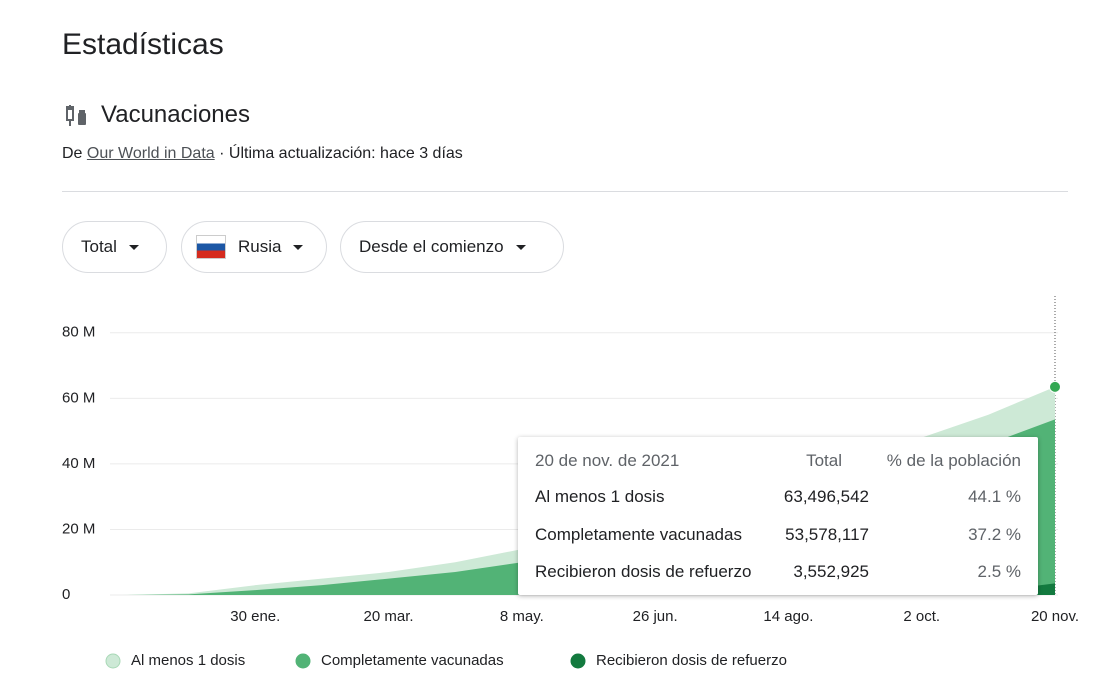 This screenshot has height=683, width=1120. What do you see at coordinates (66, 594) in the screenshot?
I see `y-tick-label: 0` at bounding box center [66, 594].